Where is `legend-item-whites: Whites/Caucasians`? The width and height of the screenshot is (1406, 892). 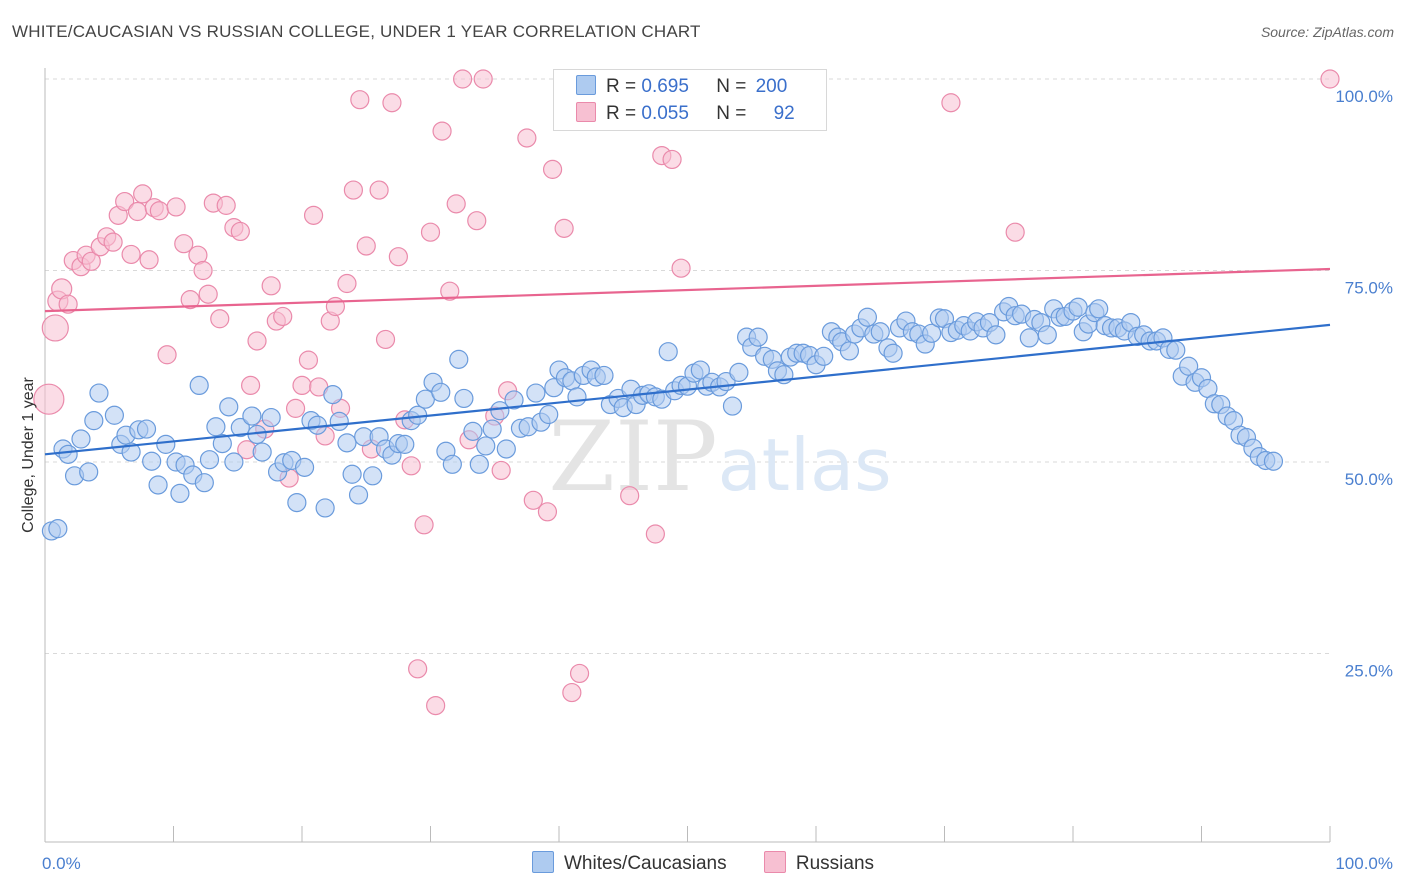
legend-item-whites: Whites/Caucasians is located at coordinates (629, 863).